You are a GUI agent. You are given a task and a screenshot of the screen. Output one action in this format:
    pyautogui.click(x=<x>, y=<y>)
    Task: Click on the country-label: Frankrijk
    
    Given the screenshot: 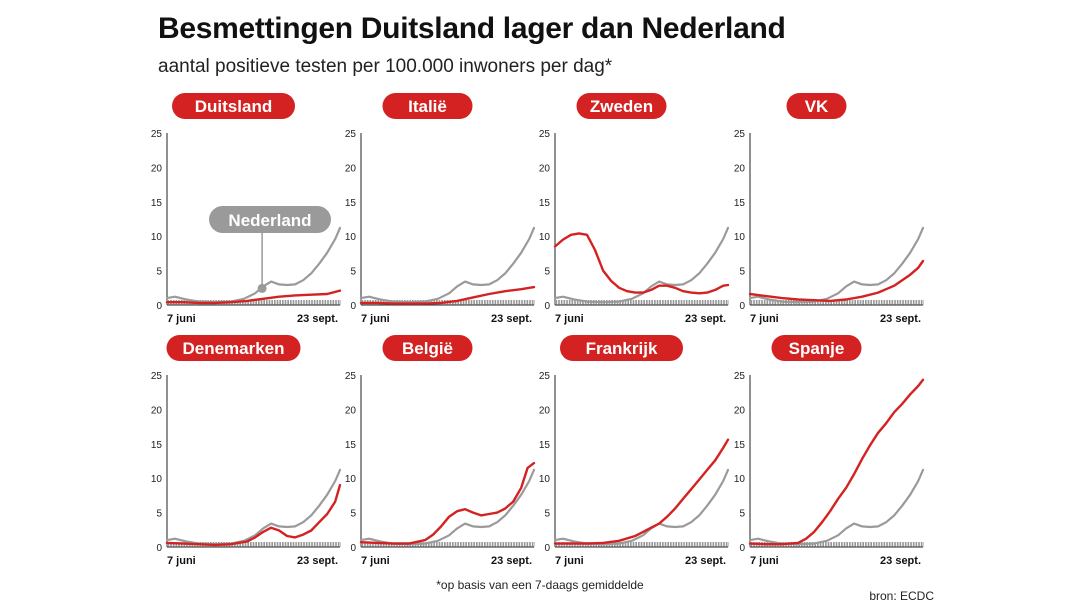 What is the action you would take?
    pyautogui.click(x=622, y=348)
    